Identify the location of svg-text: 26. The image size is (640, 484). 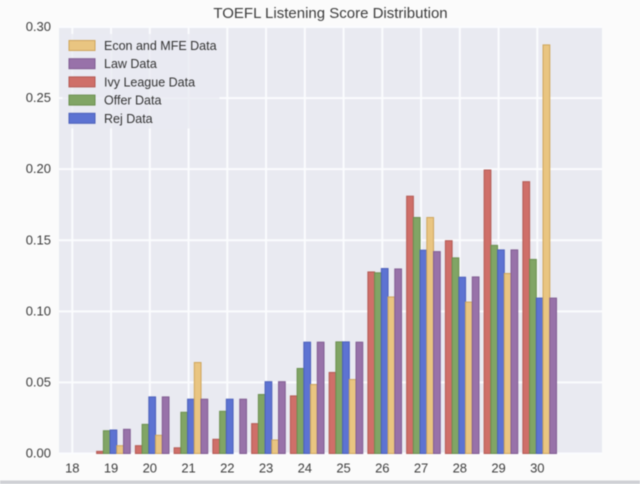
(382, 468).